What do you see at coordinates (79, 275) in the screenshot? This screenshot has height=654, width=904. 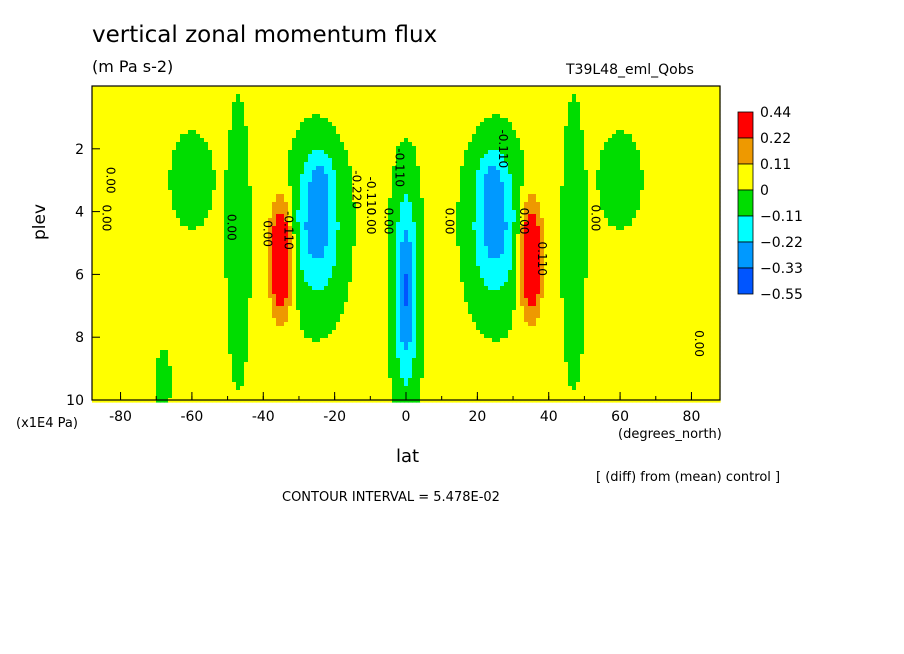 I see `y-tick-label: 6` at bounding box center [79, 275].